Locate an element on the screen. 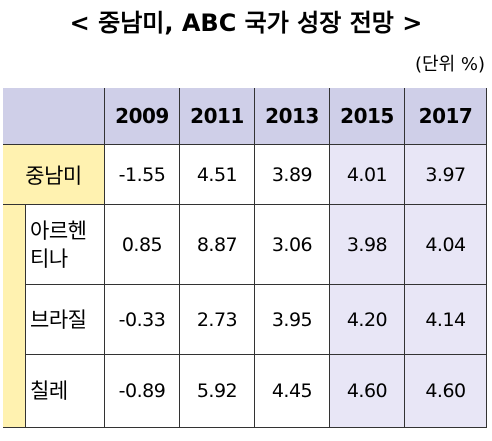 This screenshot has height=441, width=492. row-label-text: 칠레 is located at coordinates (49, 391).